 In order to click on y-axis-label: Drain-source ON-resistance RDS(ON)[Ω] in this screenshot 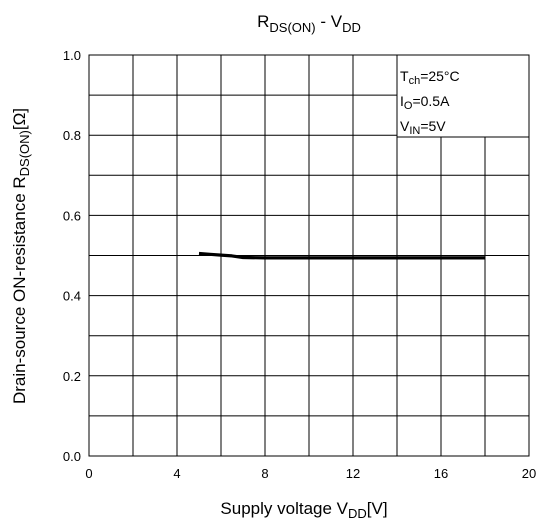, I will do `click(21, 256)`.